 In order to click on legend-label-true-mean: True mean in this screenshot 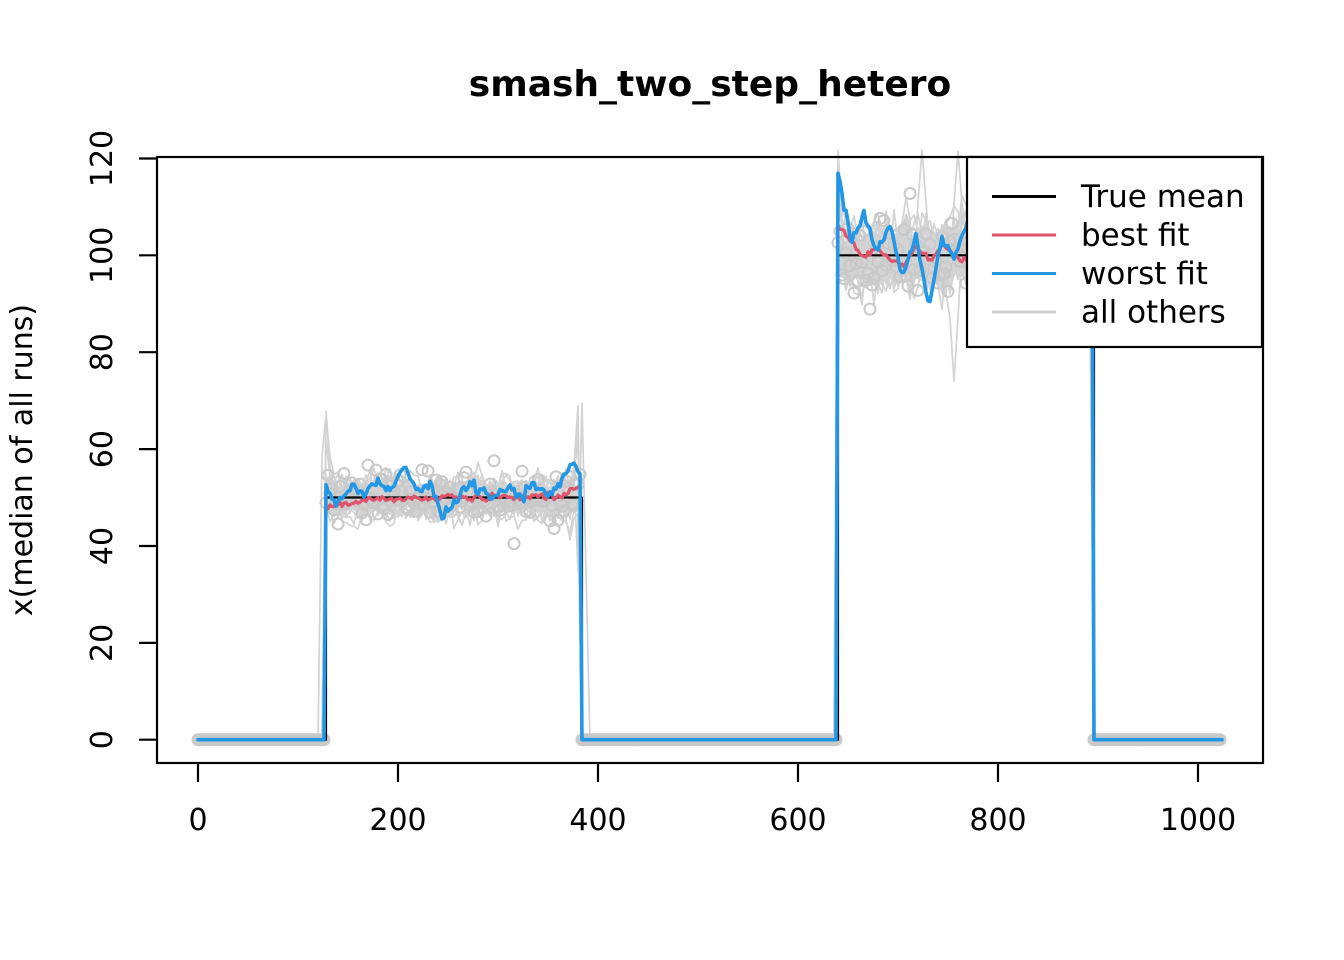, I will do `click(1162, 197)`.